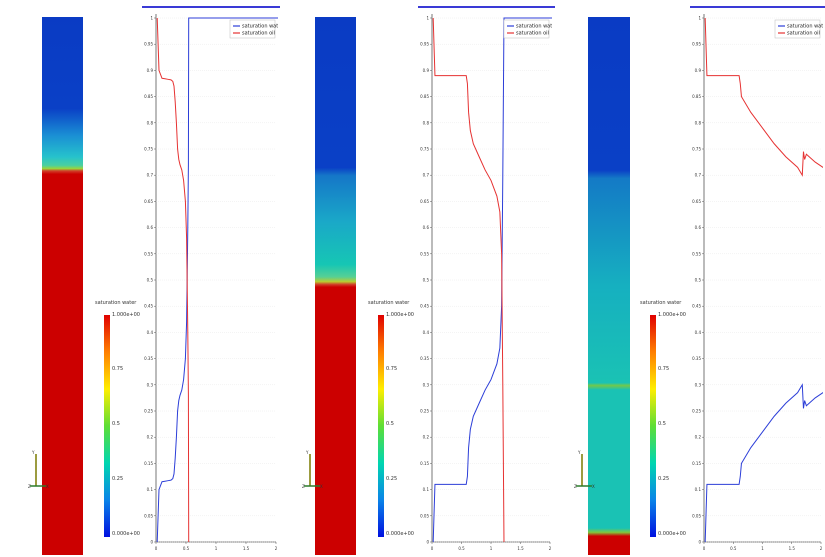  What do you see at coordinates (520, 548) in the screenshot?
I see `x-tick-label: 1.5` at bounding box center [520, 548].